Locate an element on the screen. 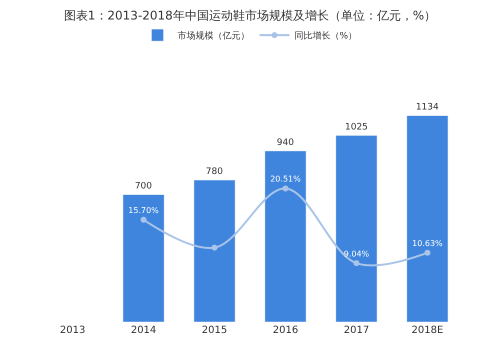 The image size is (500, 362). data-label: 1025 is located at coordinates (356, 127).